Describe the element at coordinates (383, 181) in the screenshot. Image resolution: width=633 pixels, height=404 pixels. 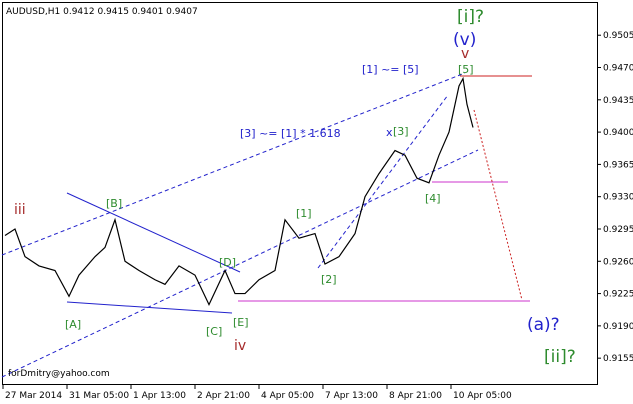
I see `channel-line` at that location.